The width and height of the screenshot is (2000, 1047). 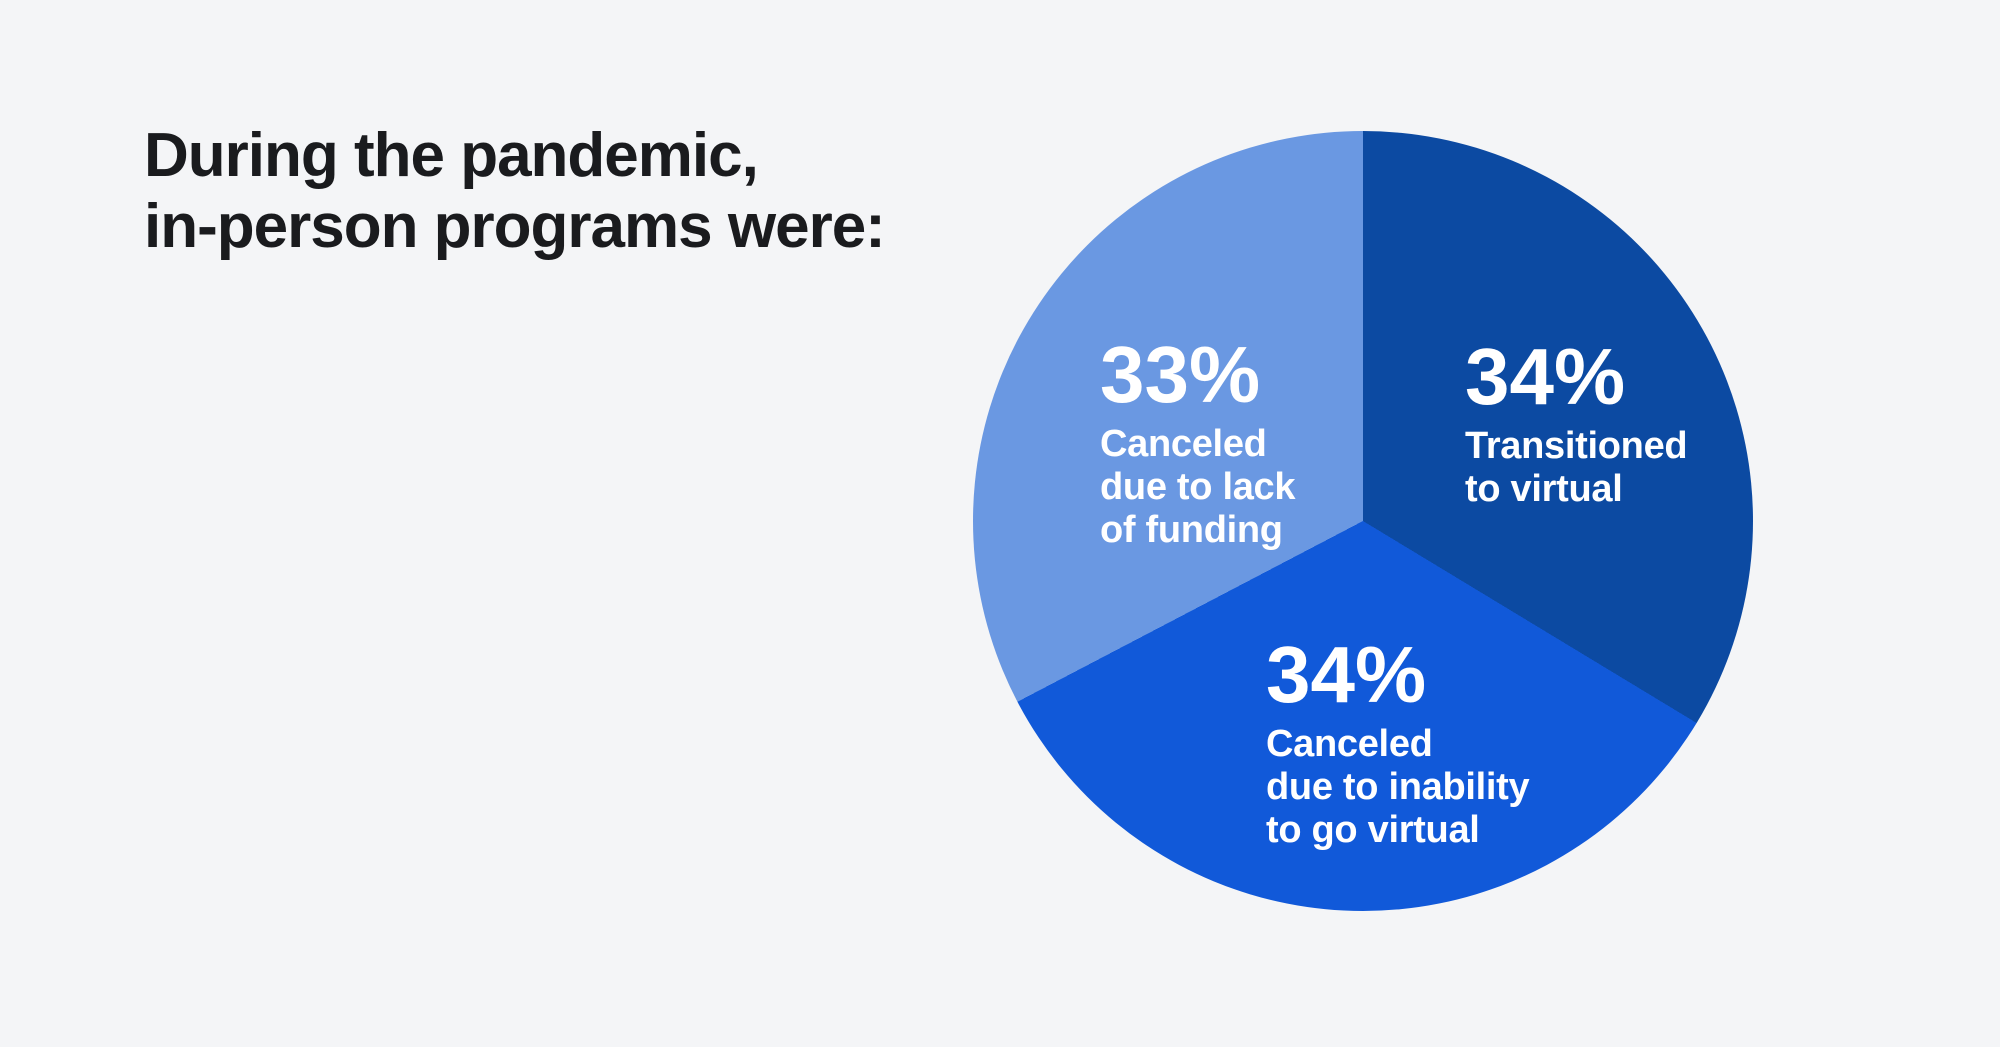 I want to click on slice-label-canceled-funding: 33% Canceled due to lack of funding, so click(x=1198, y=441).